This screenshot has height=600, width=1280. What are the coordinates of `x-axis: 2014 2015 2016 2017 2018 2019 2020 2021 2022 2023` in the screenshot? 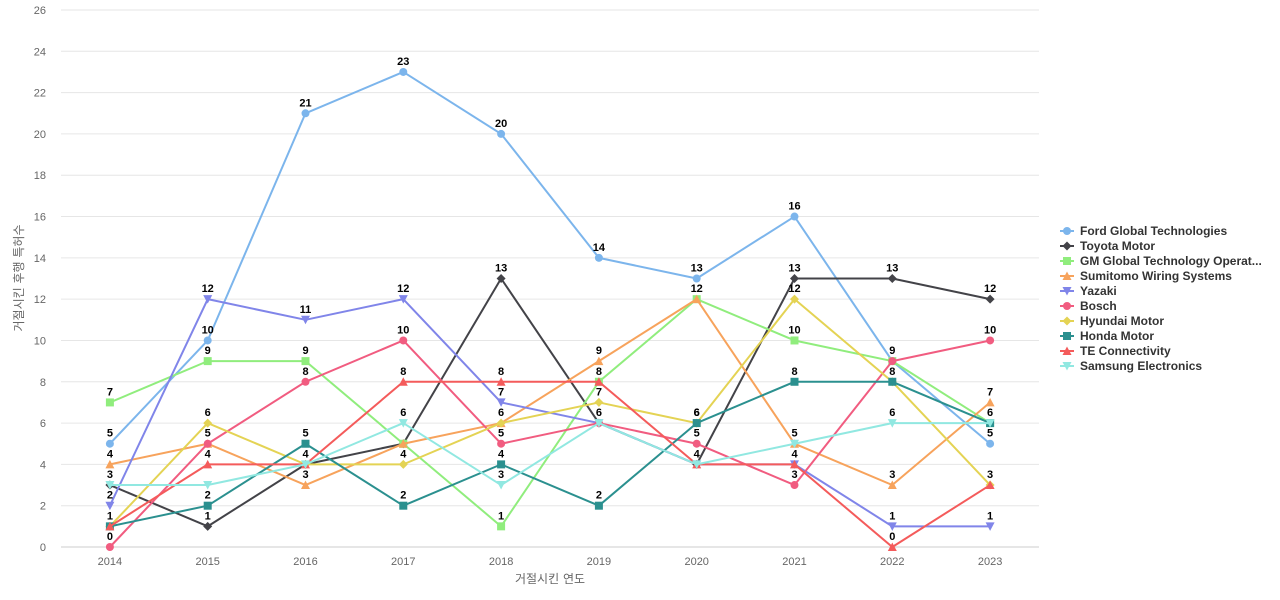 It's located at (550, 562).